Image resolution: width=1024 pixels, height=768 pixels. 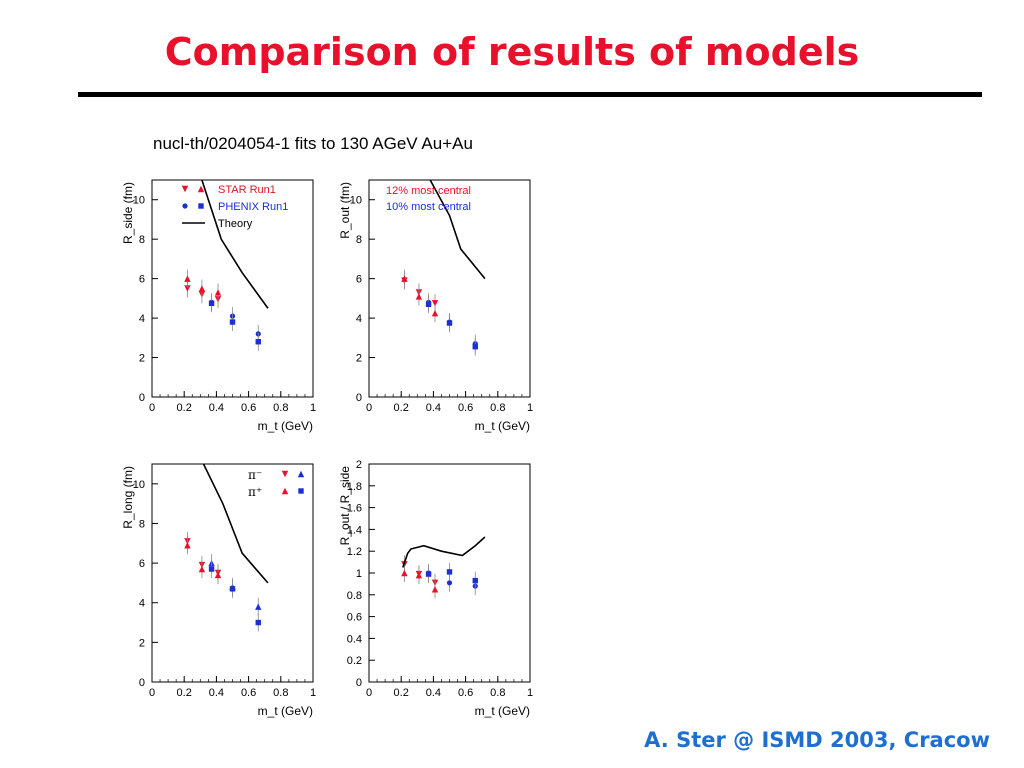 What do you see at coordinates (253, 207) in the screenshot?
I see `legend-phenix-label: PHENIX Run1` at bounding box center [253, 207].